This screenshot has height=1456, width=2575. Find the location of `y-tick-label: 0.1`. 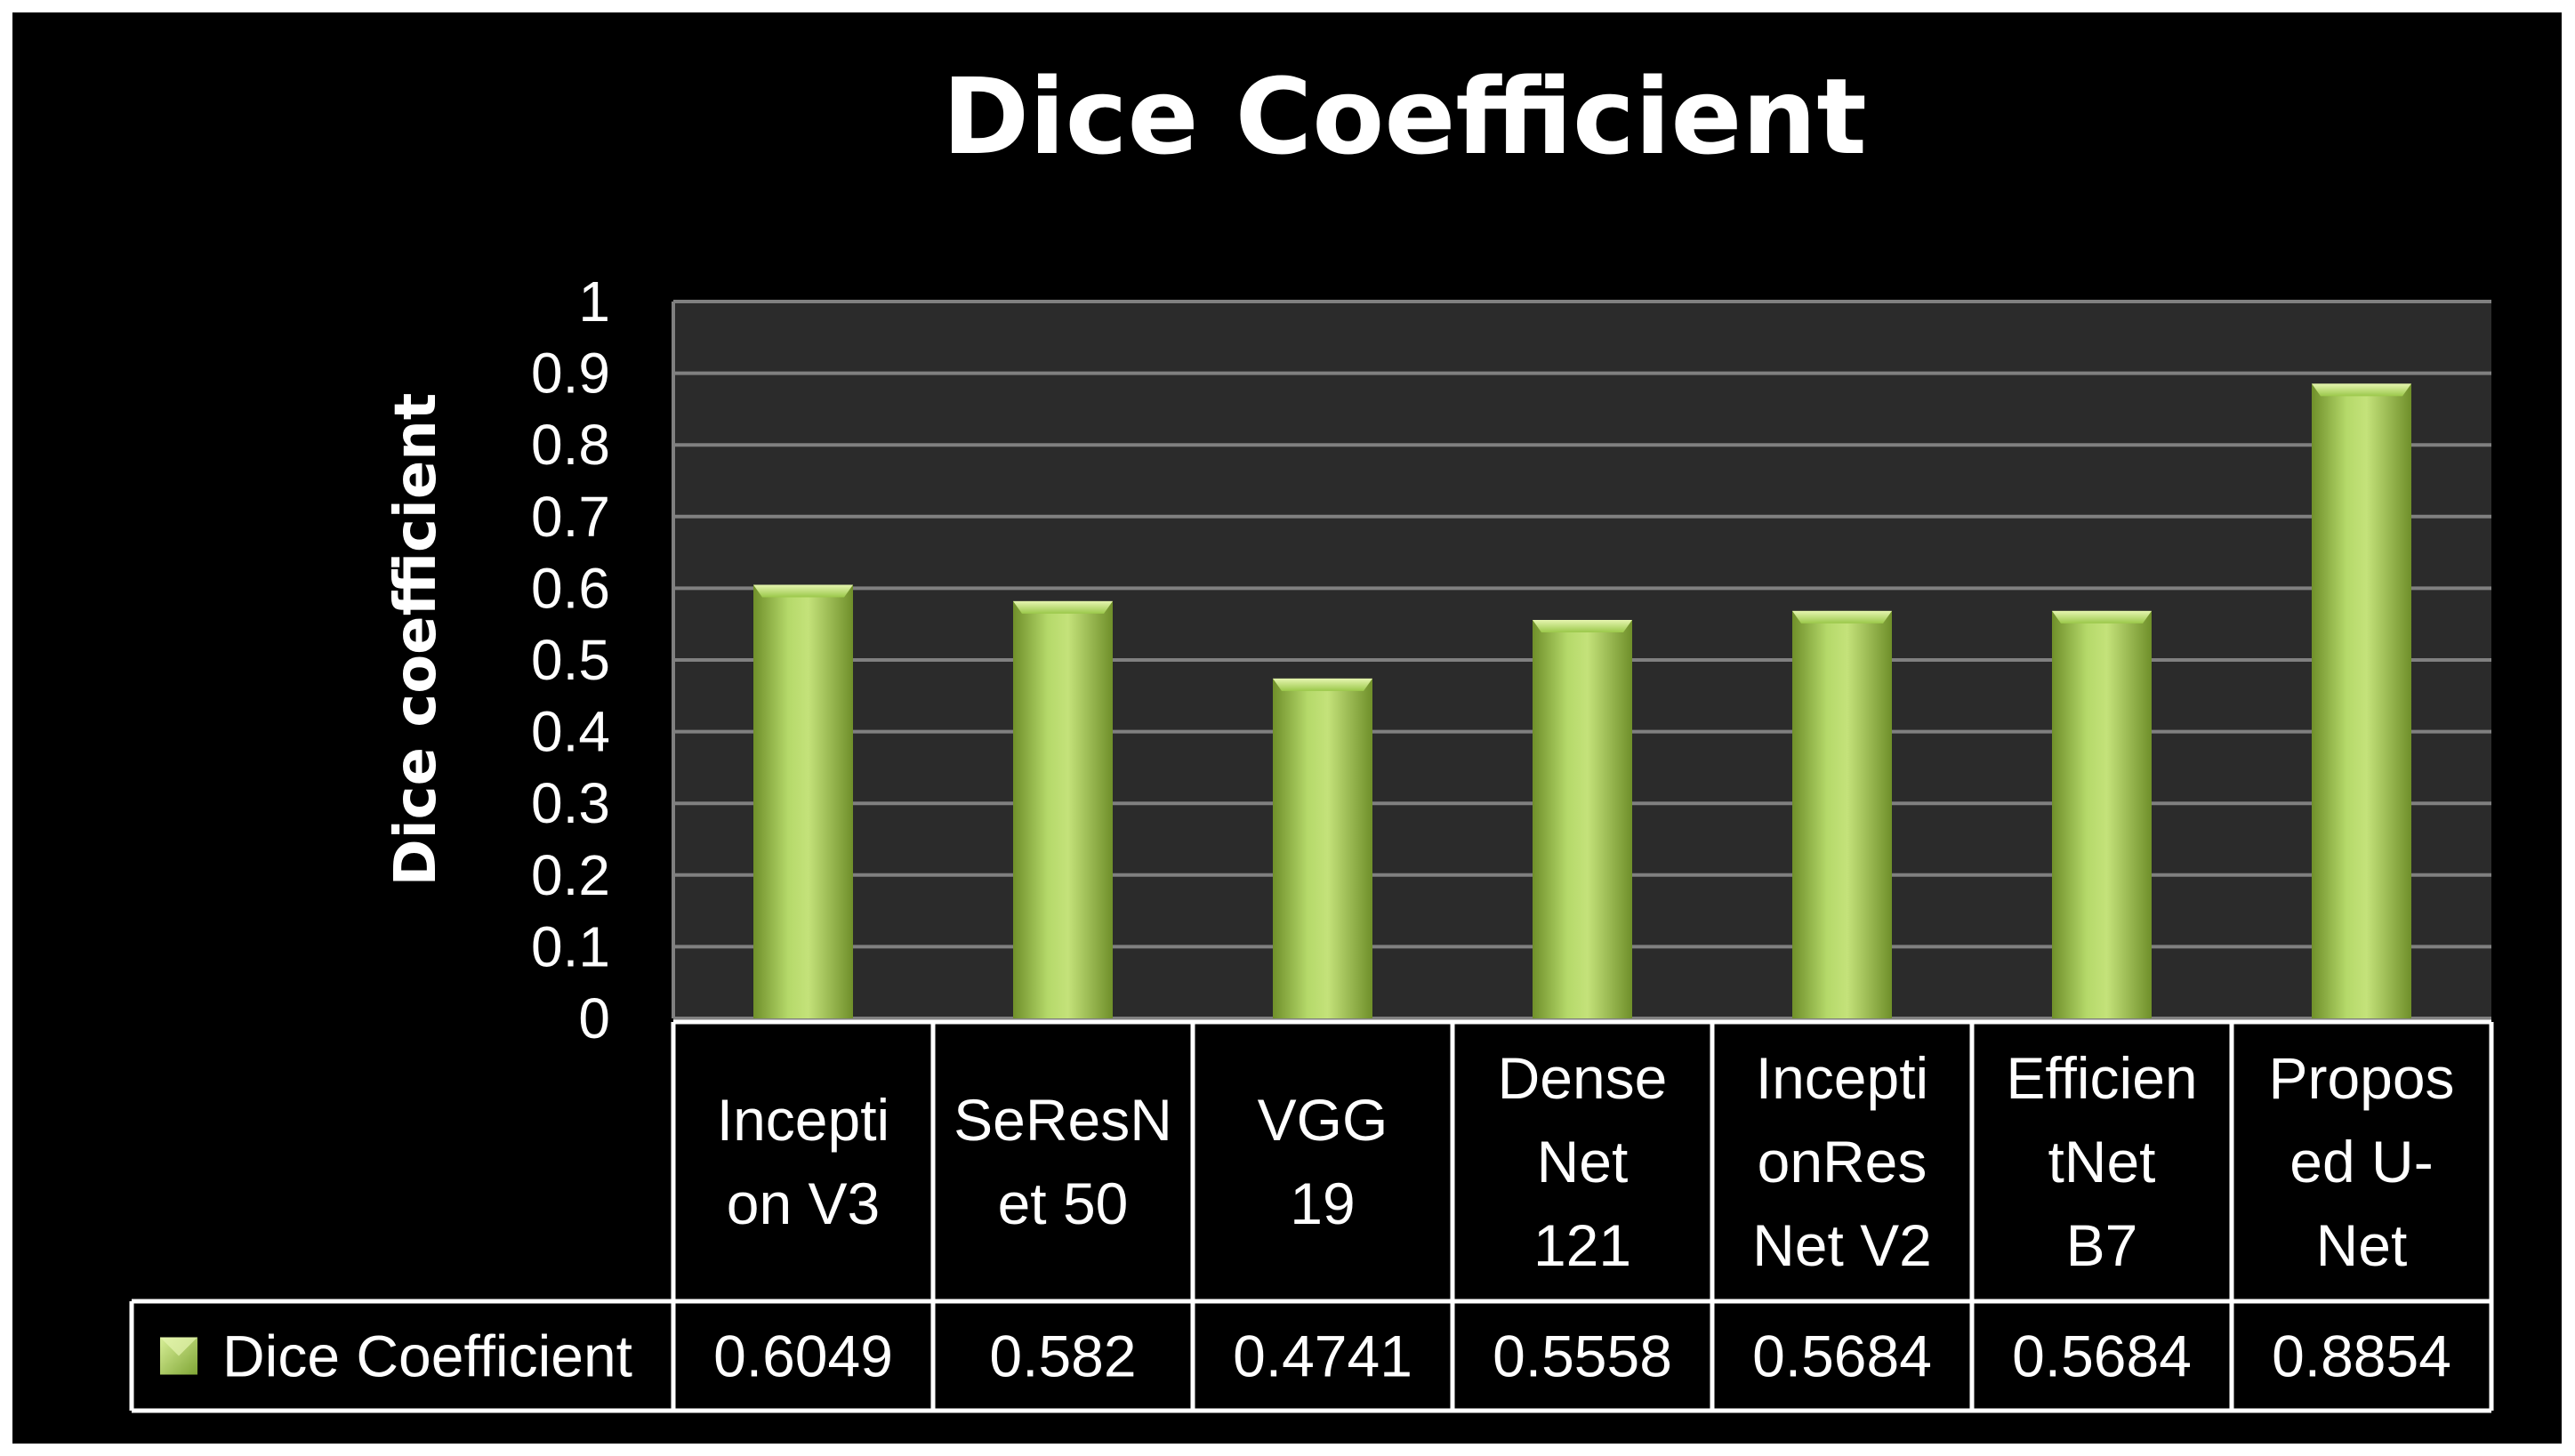

y-tick-label: 0.1 is located at coordinates (570, 946).